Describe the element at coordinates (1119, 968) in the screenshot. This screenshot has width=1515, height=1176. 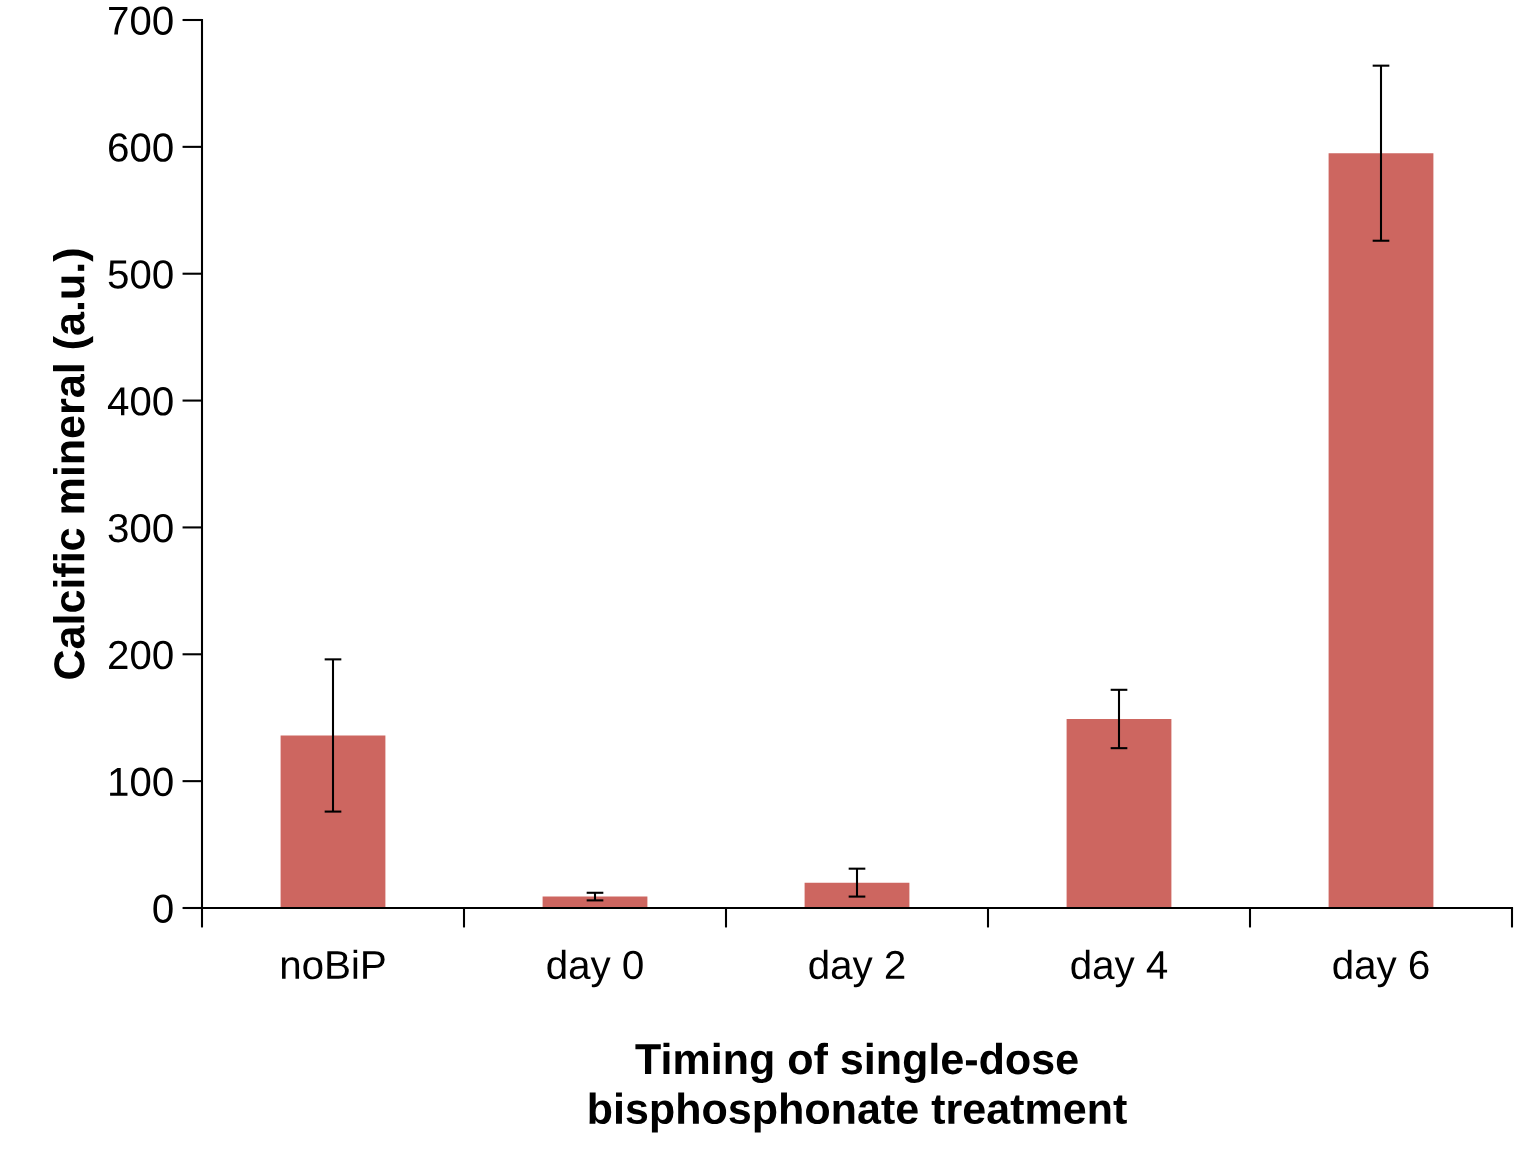
I see `x-tick-label: day 4` at that location.